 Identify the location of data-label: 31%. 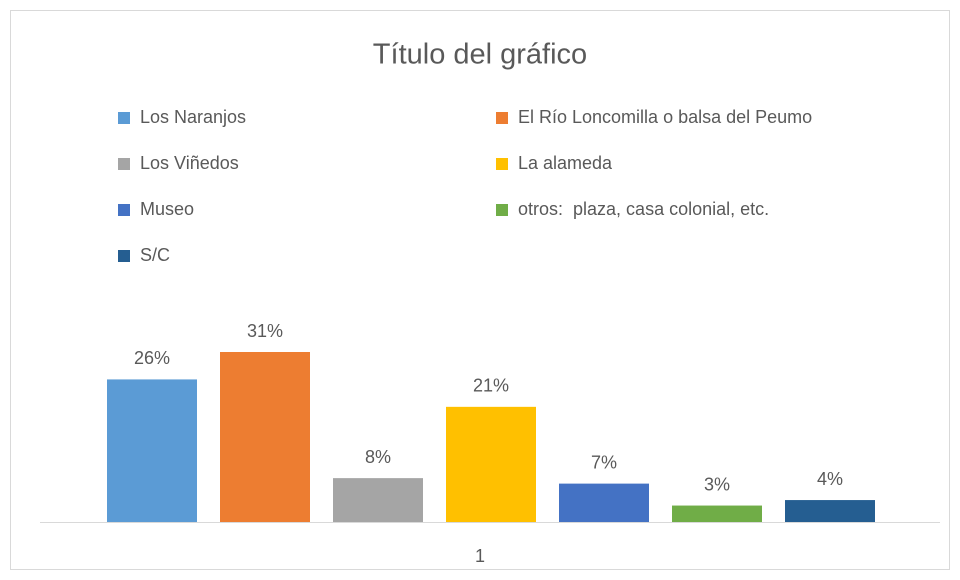
(265, 331).